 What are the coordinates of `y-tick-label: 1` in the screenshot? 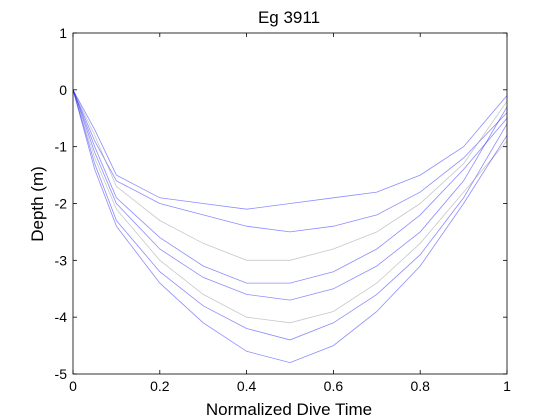 It's located at (63, 33).